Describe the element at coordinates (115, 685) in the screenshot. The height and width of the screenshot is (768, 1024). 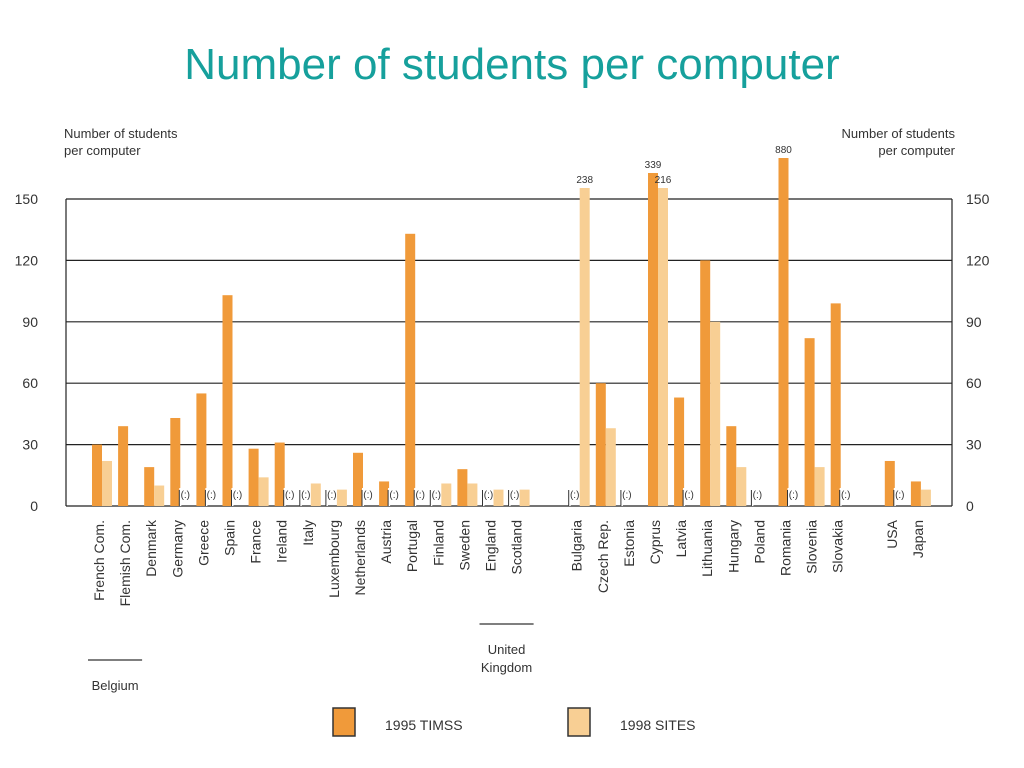
I see `group-label: Belgium` at that location.